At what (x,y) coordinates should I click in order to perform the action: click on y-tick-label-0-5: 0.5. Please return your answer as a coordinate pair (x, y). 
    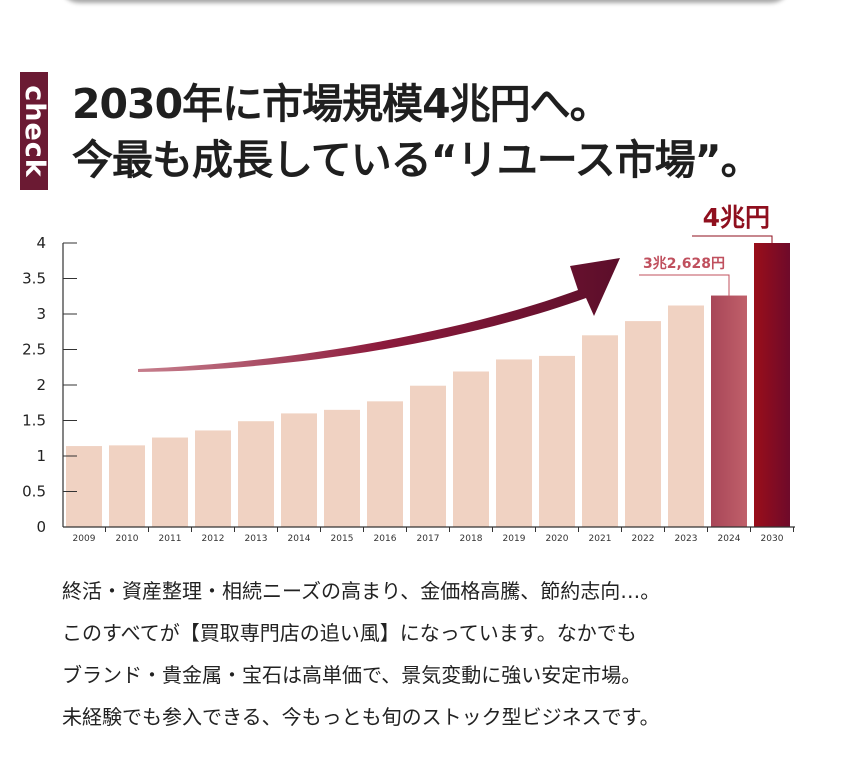
    Looking at the image, I should click on (34, 492).